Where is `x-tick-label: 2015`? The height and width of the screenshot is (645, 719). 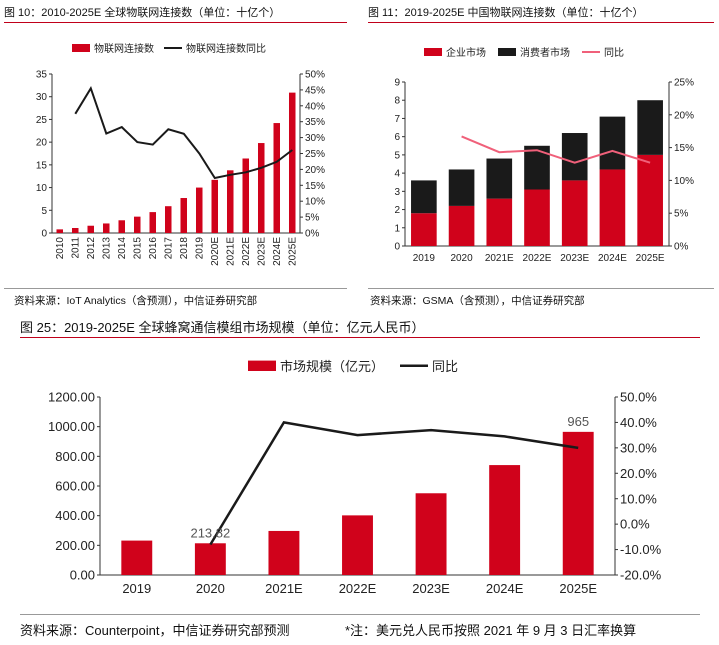 x-tick-label: 2015 is located at coordinates (137, 248).